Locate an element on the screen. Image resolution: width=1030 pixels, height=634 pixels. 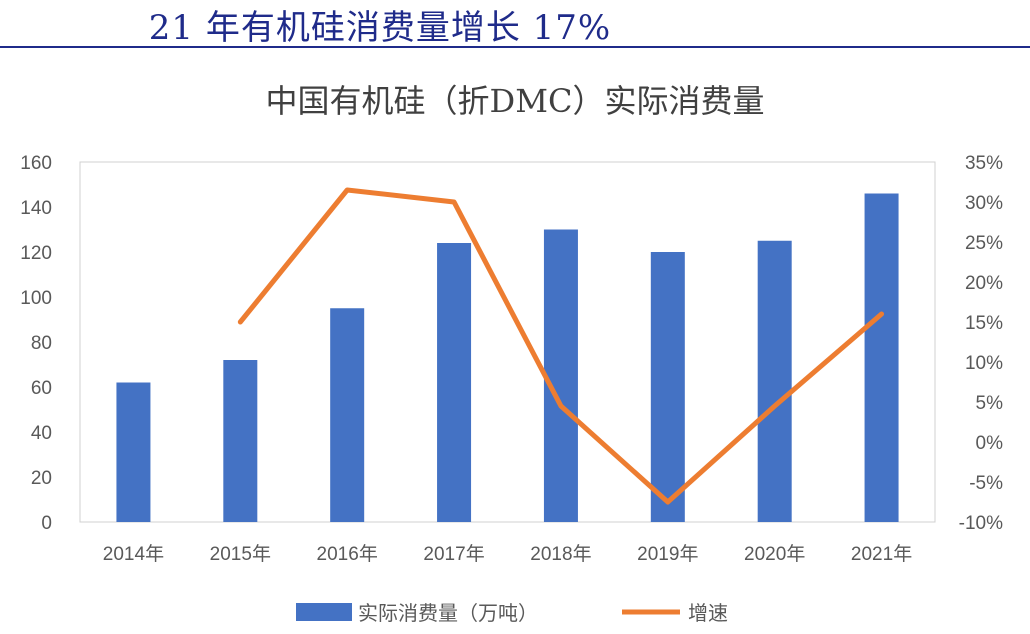
y-left-tick-label: 140 is located at coordinates (36, 208).